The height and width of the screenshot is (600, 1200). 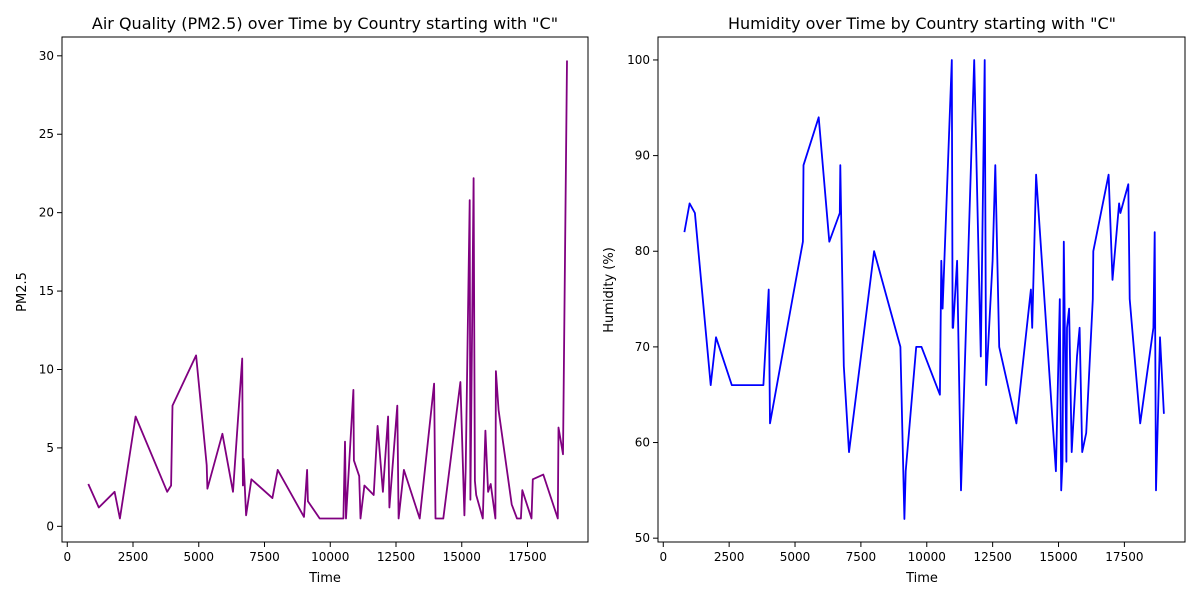 What do you see at coordinates (46, 213) in the screenshot?
I see `y-tick-label: 20` at bounding box center [46, 213].